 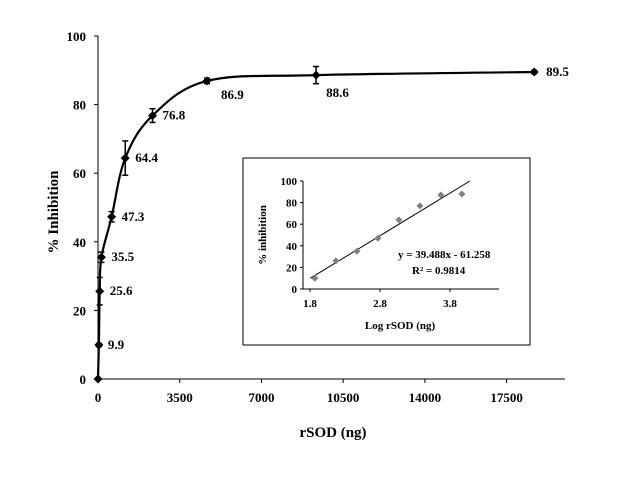 What do you see at coordinates (310, 304) in the screenshot?
I see `inset-x-tick-label: 1.8` at bounding box center [310, 304].